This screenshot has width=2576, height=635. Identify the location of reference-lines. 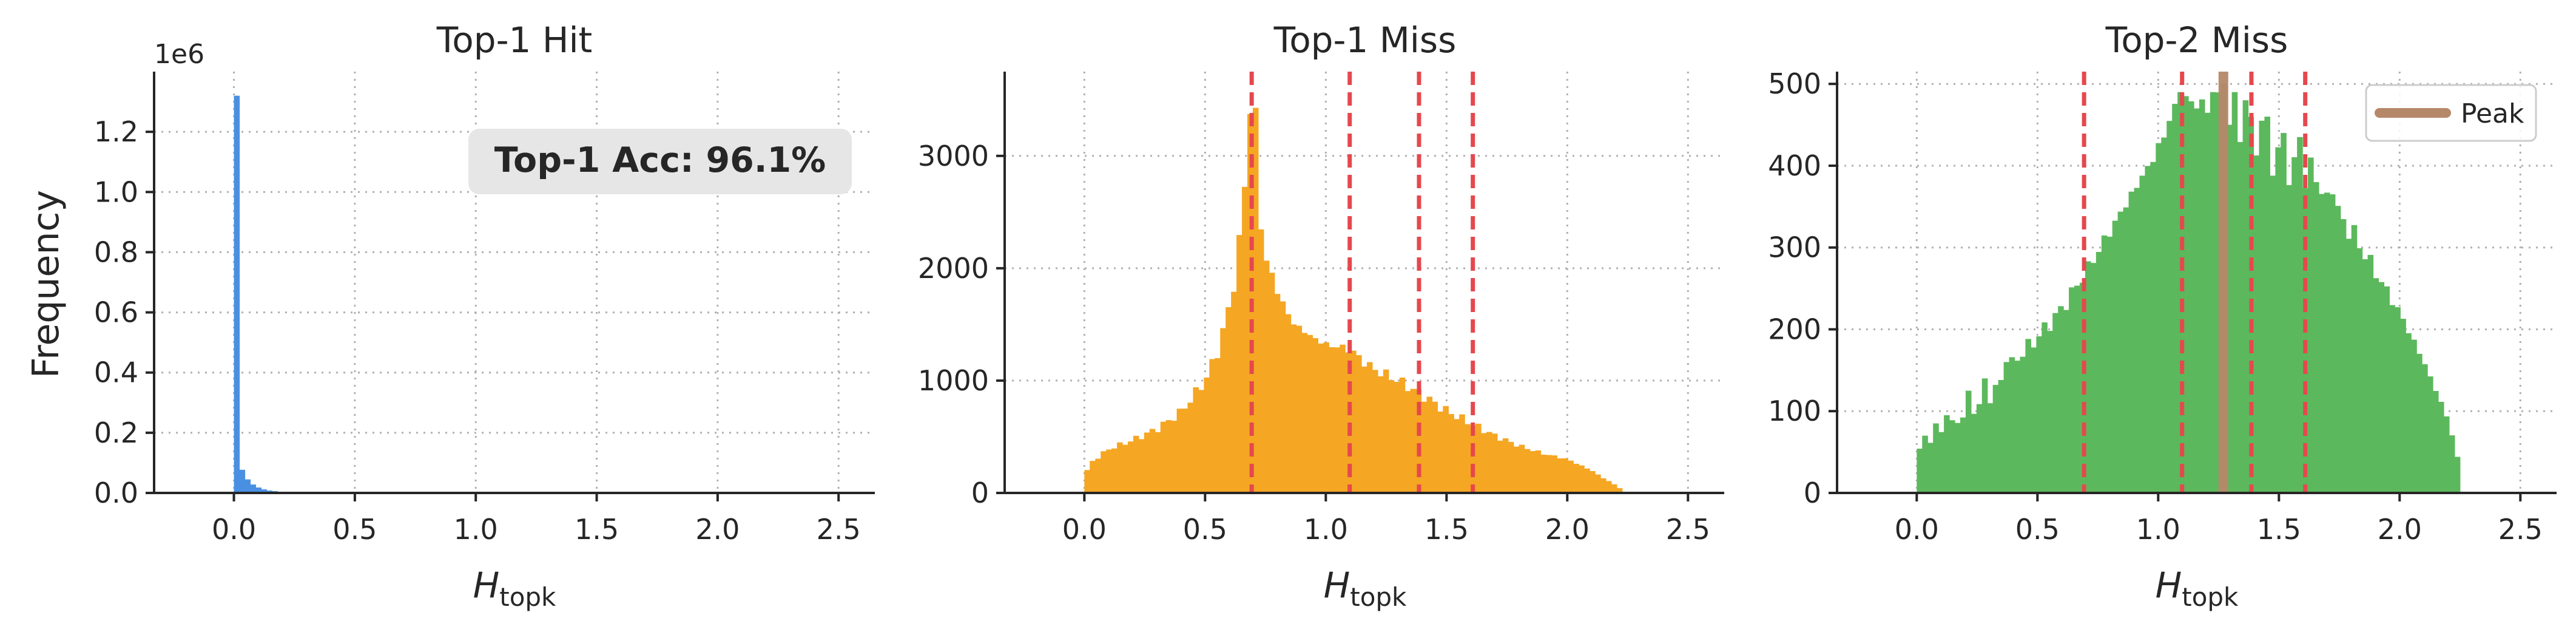
(1362, 282).